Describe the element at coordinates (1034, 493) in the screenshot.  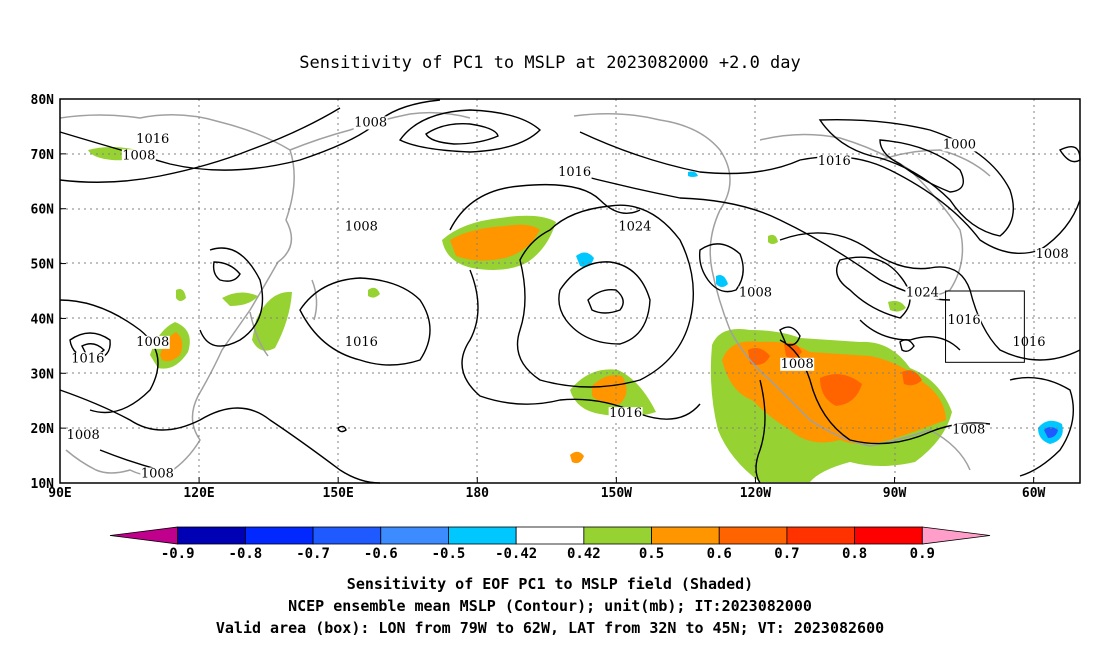
I see `lon-tick-label: 60W` at that location.